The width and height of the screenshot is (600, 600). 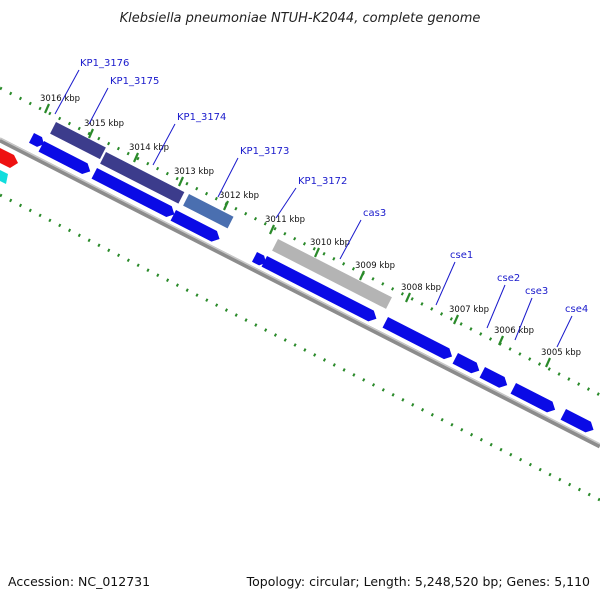 I want to click on gene-label: cse4, so click(x=576, y=309).